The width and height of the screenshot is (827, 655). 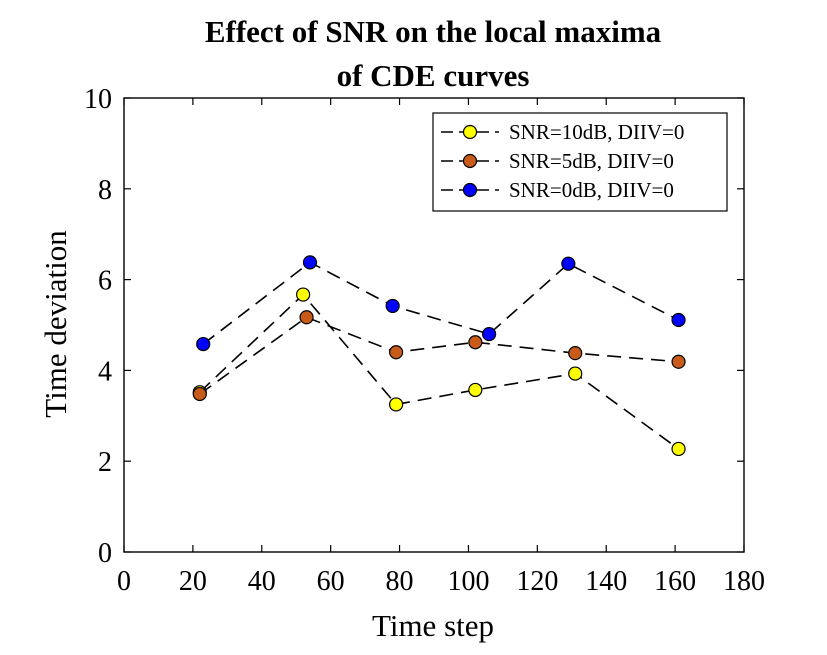 I want to click on x-axis-label: Time step, so click(x=433, y=625).